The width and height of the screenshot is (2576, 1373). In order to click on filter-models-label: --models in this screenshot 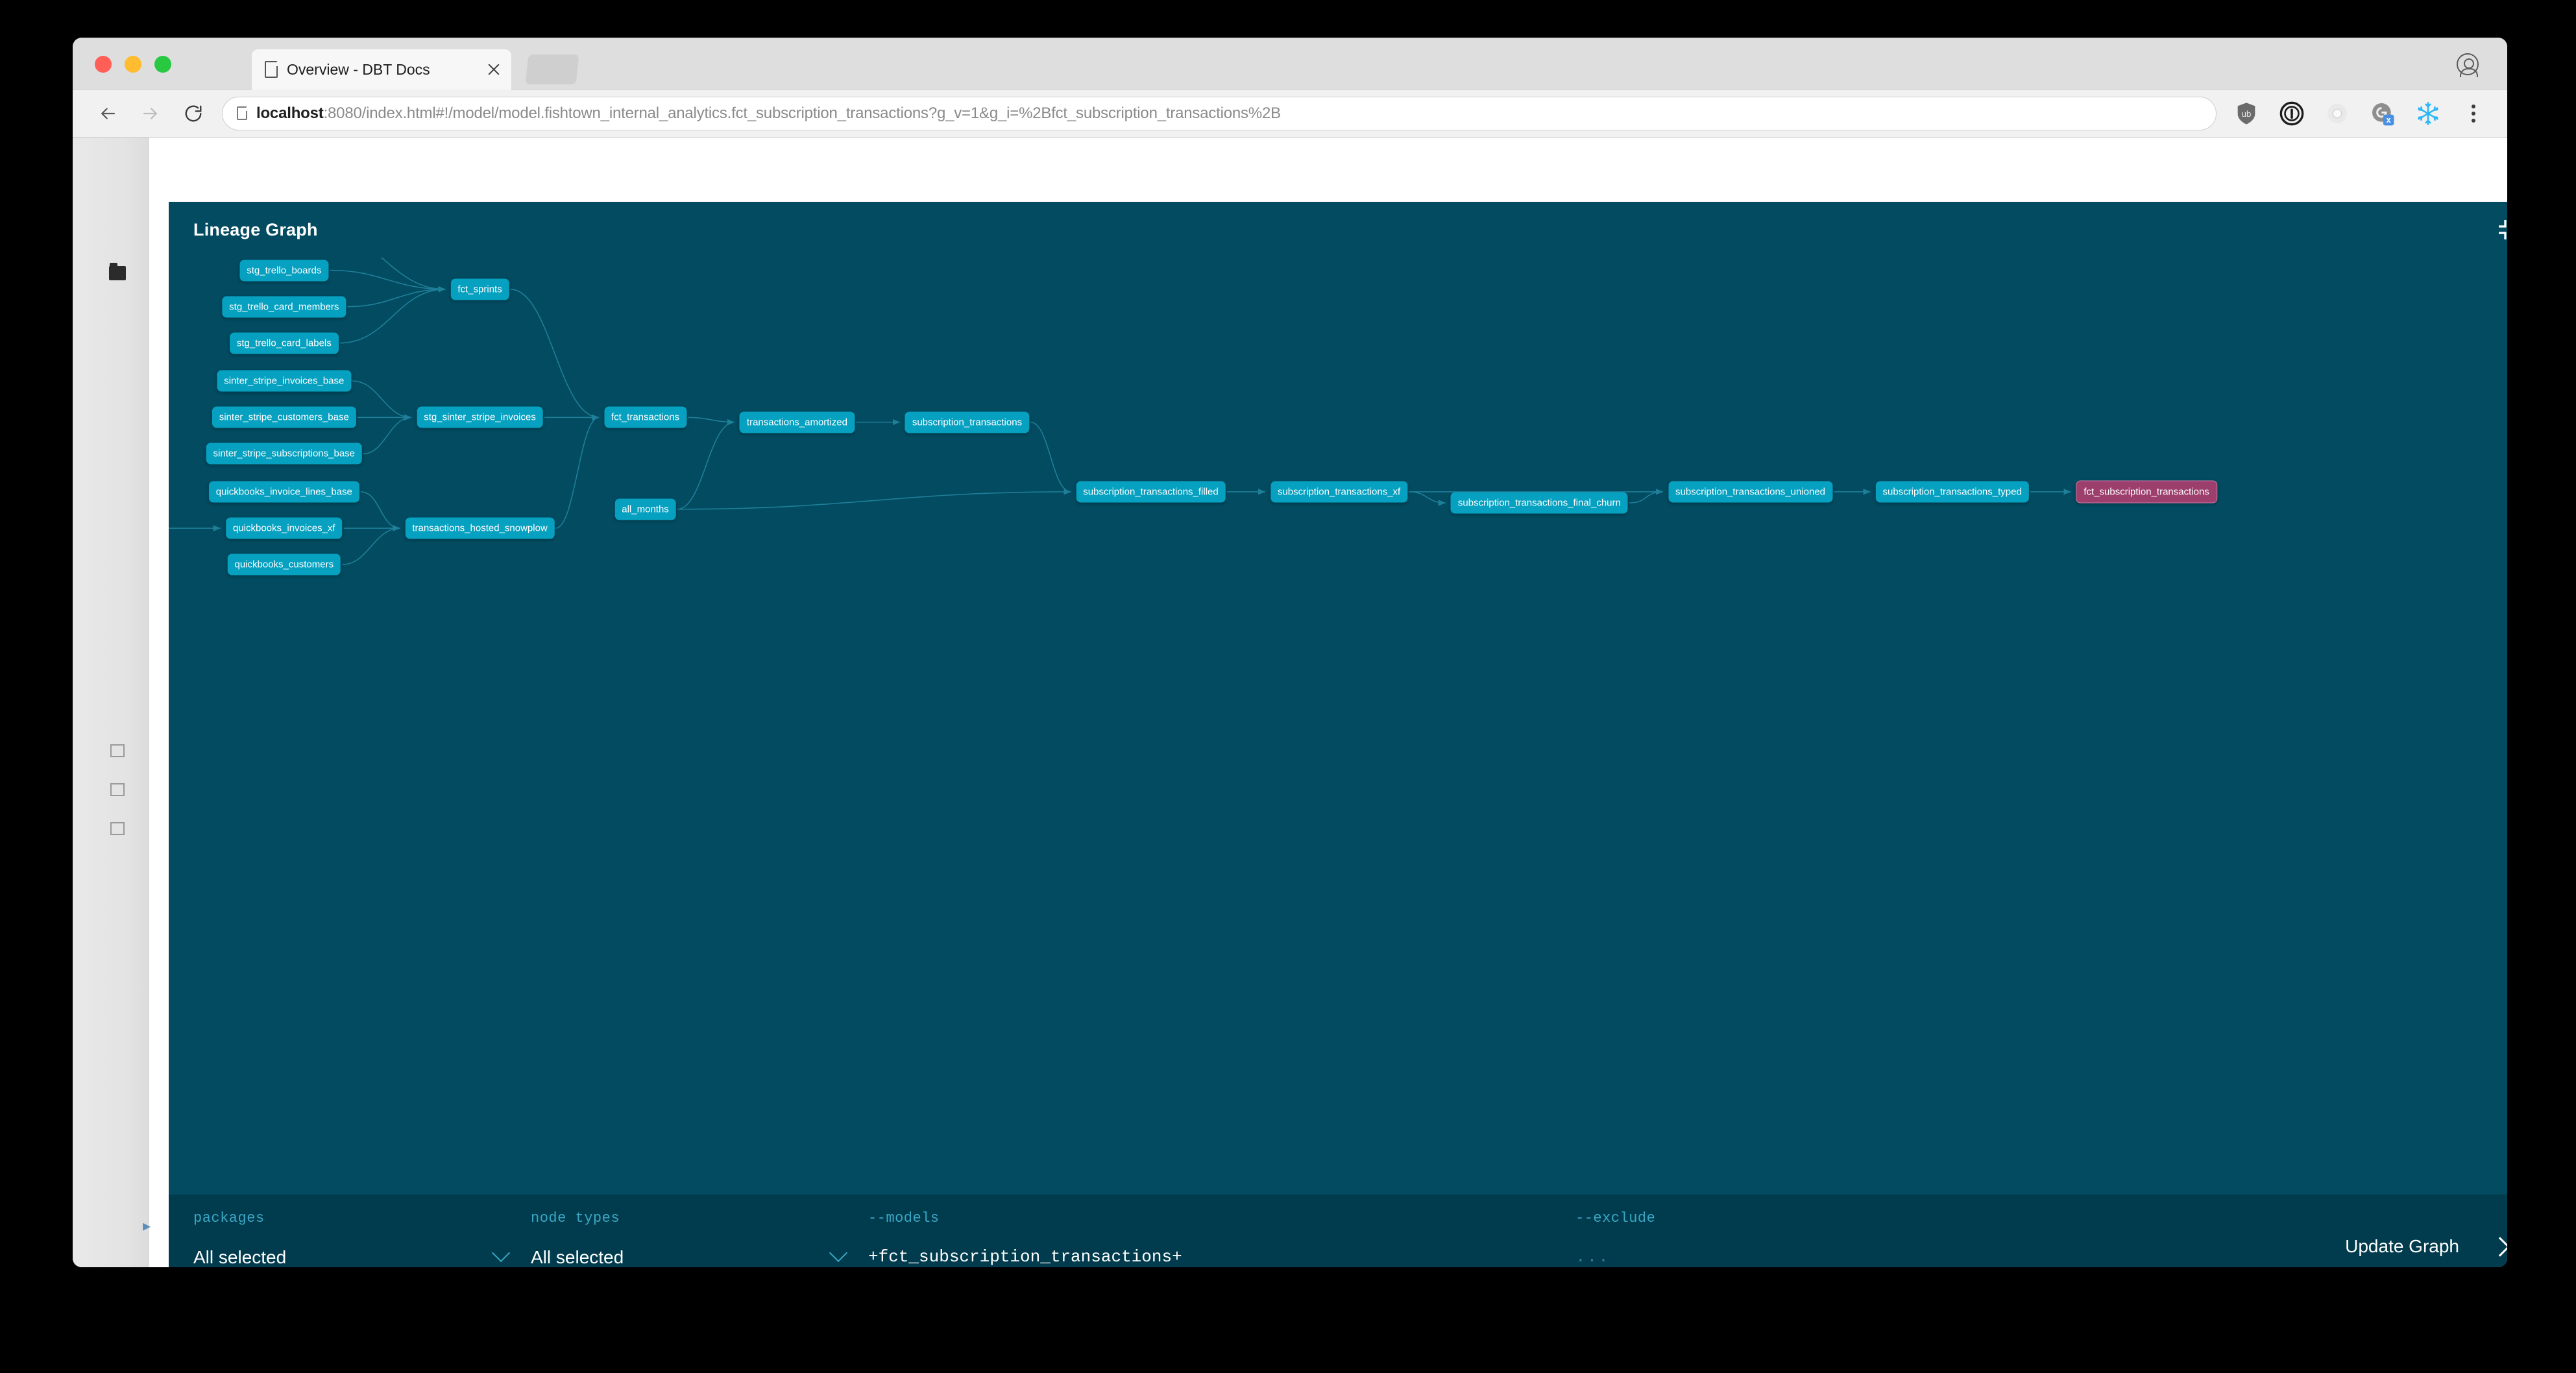, I will do `click(904, 1218)`.